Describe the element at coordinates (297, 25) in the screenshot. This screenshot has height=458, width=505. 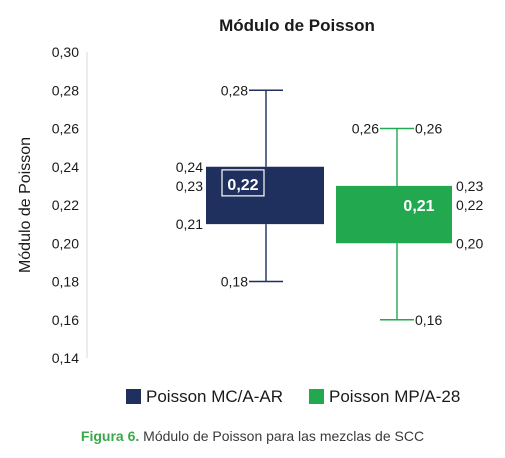
I see `chart-title: Módulo de Poisson` at that location.